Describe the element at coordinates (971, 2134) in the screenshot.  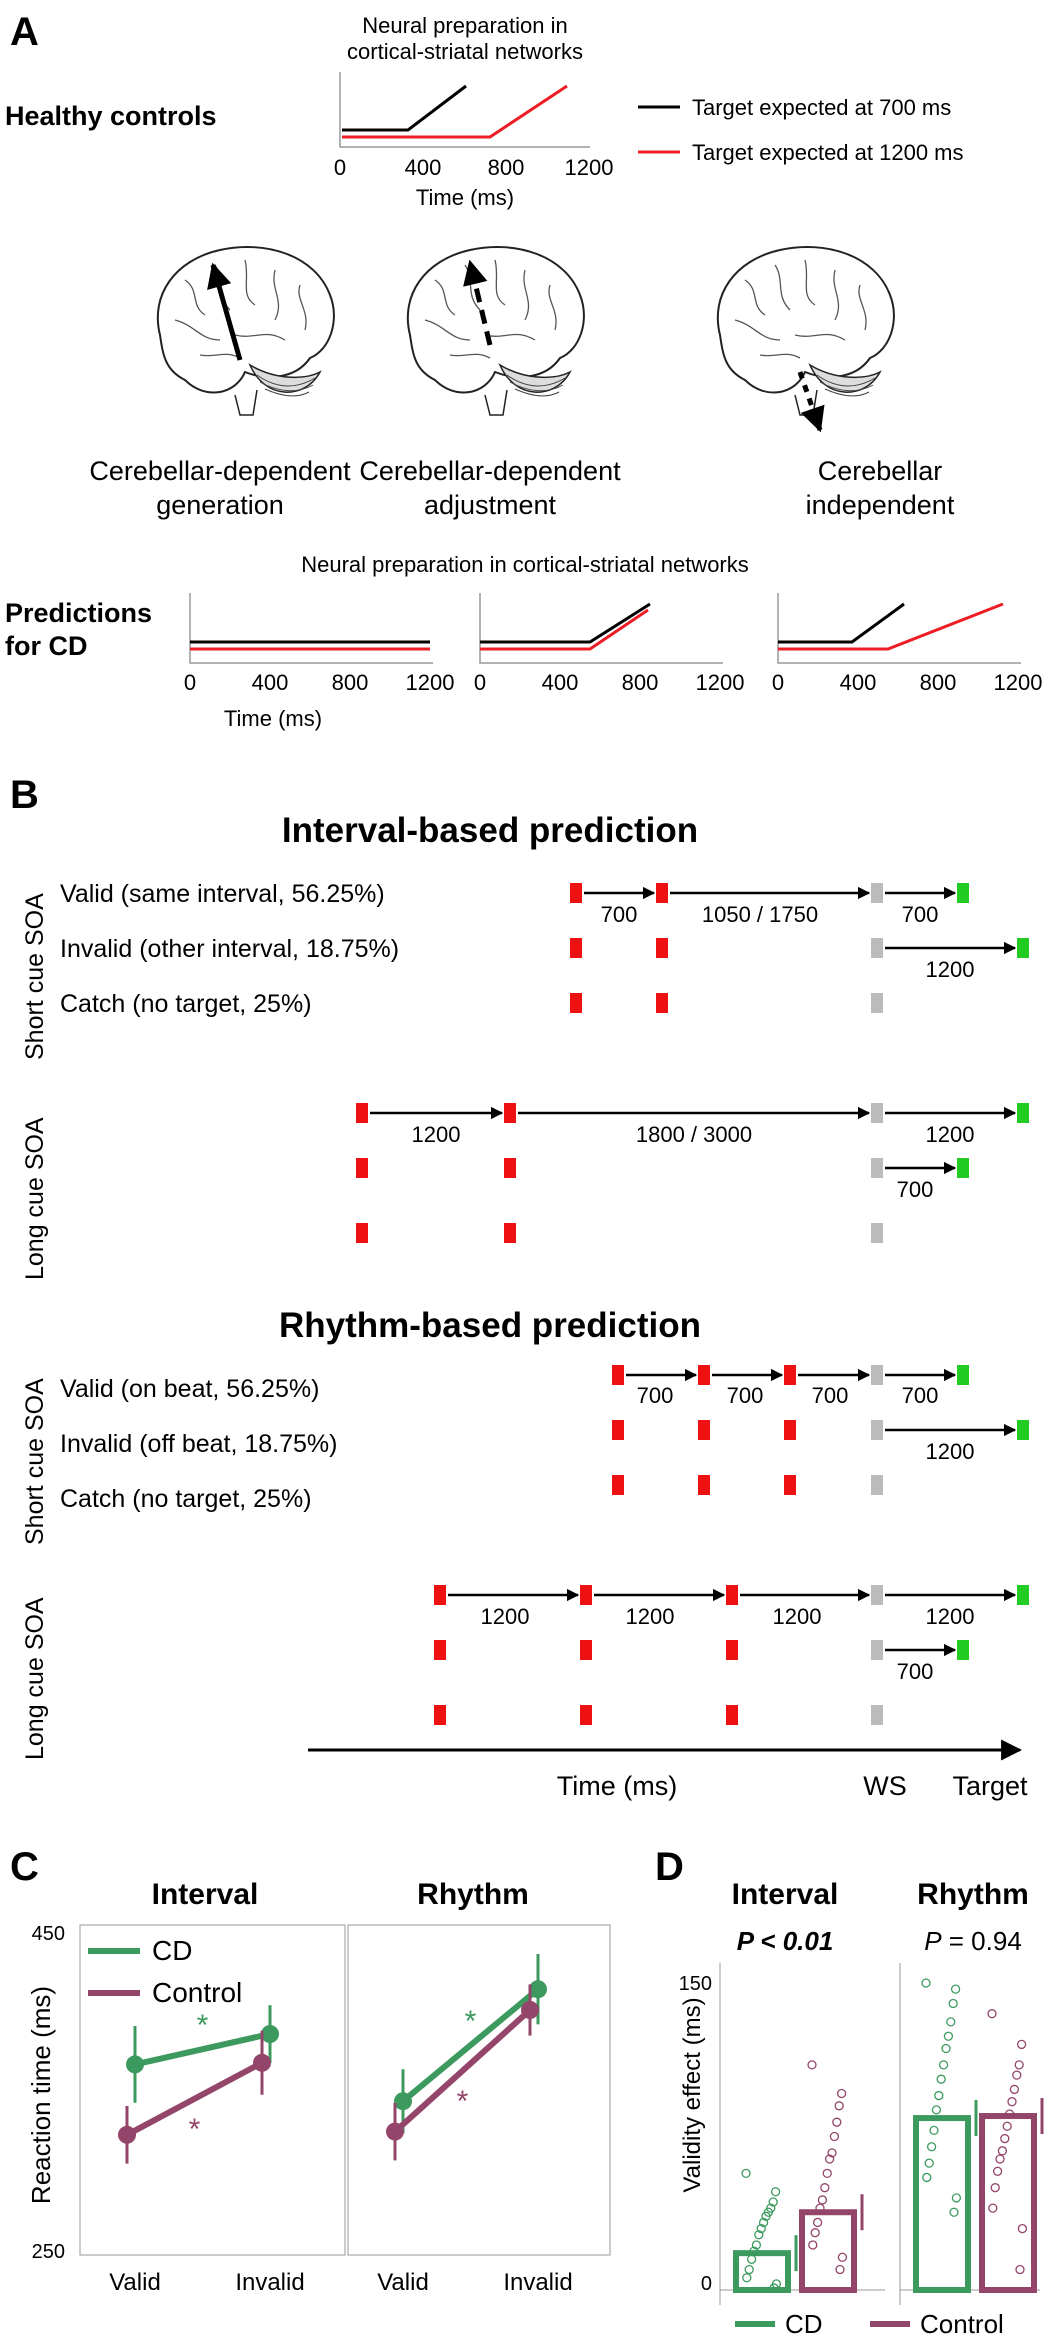
I see `d-chart-rhythm` at that location.